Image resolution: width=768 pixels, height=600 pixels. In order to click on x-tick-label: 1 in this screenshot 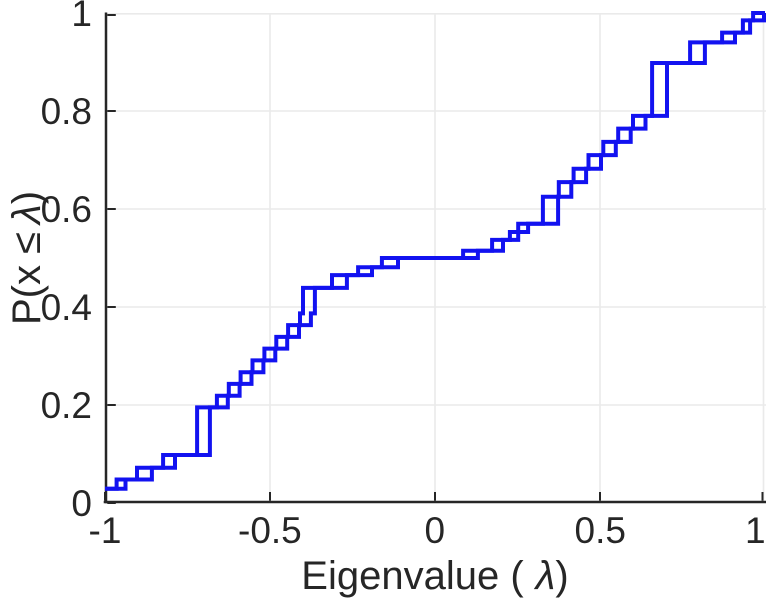, I will do `click(755, 530)`.